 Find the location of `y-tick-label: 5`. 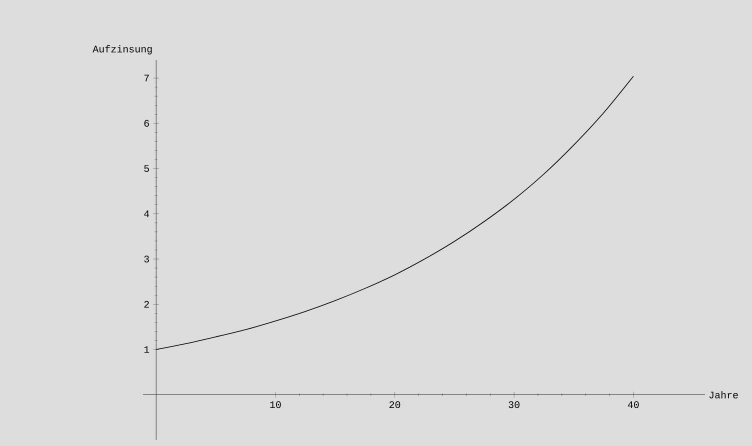

y-tick-label: 5 is located at coordinates (146, 168).